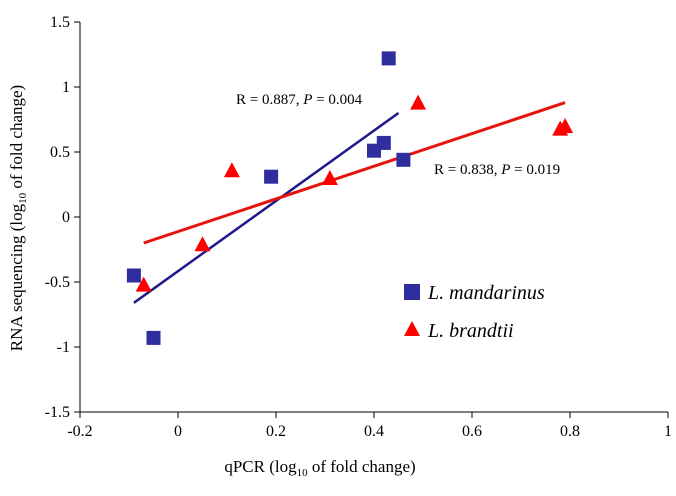 The image size is (676, 496). What do you see at coordinates (276, 431) in the screenshot?
I see `x-tick-label: 0.2` at bounding box center [276, 431].